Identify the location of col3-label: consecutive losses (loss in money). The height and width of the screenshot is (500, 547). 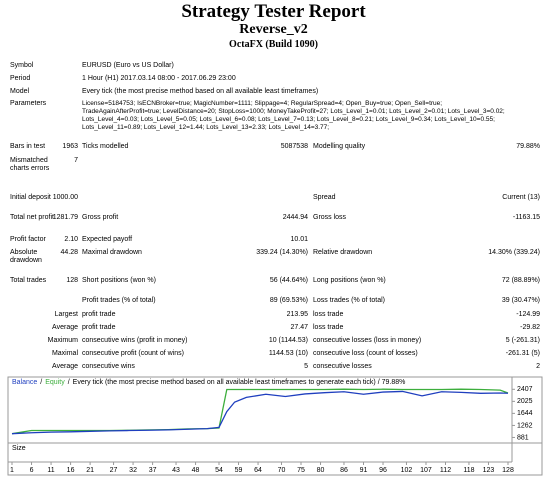
(367, 340).